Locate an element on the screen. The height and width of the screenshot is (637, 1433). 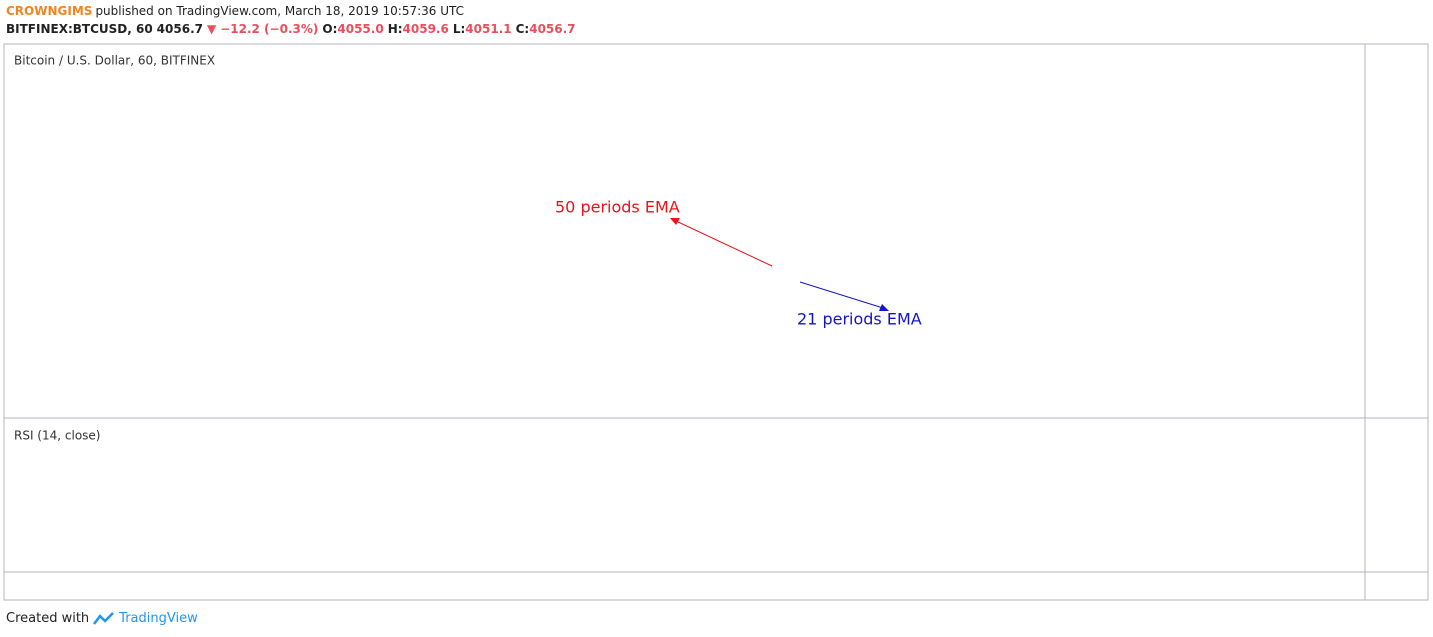
ohlc-label: C: is located at coordinates (522, 29).